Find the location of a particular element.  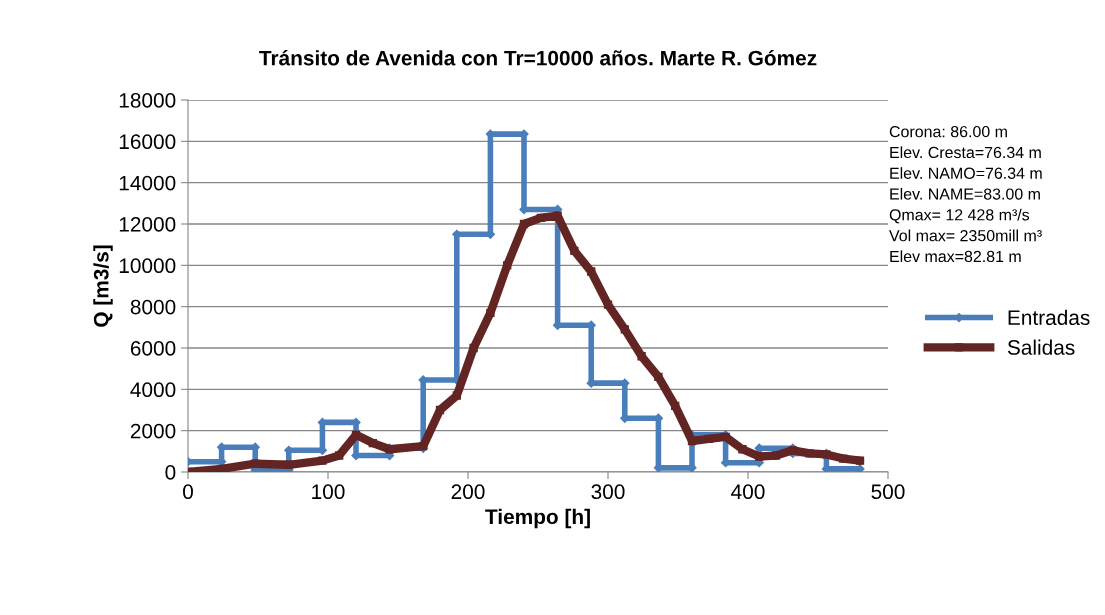

y-tick-label: 0 is located at coordinates (170, 472).